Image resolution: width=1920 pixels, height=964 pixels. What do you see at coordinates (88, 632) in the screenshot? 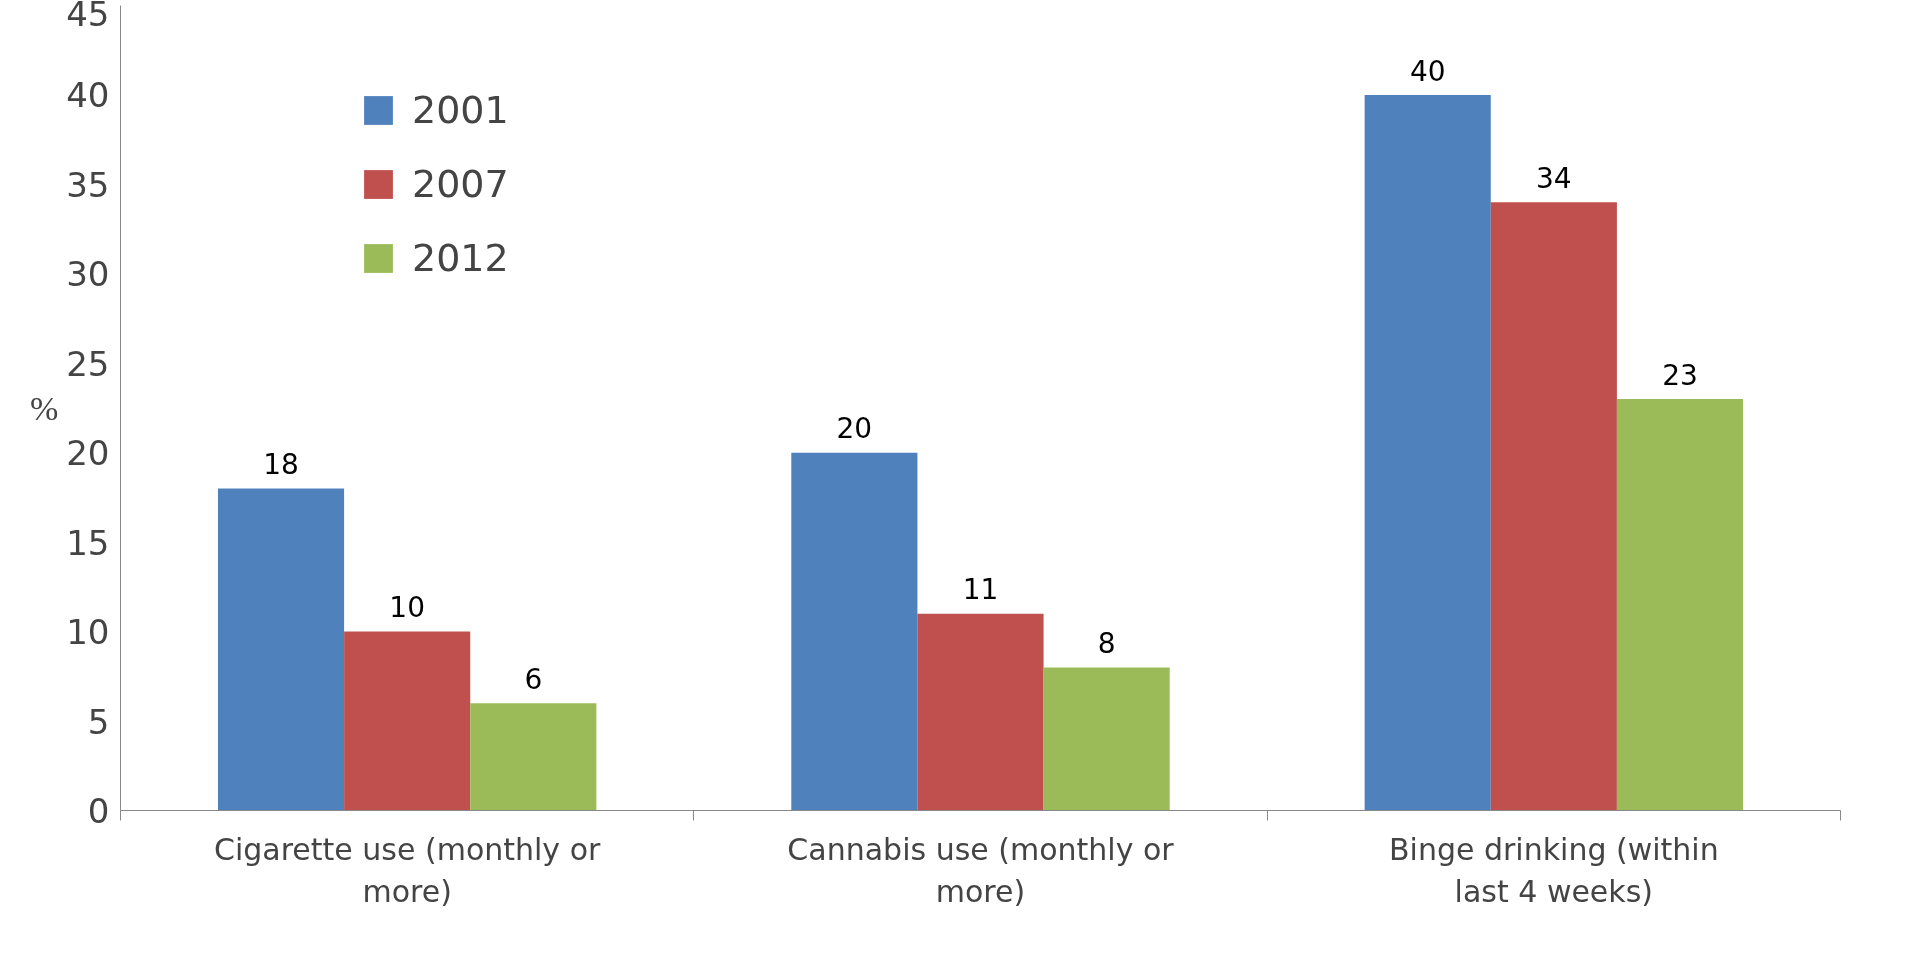
I see `y-tick-label: 10` at bounding box center [88, 632].